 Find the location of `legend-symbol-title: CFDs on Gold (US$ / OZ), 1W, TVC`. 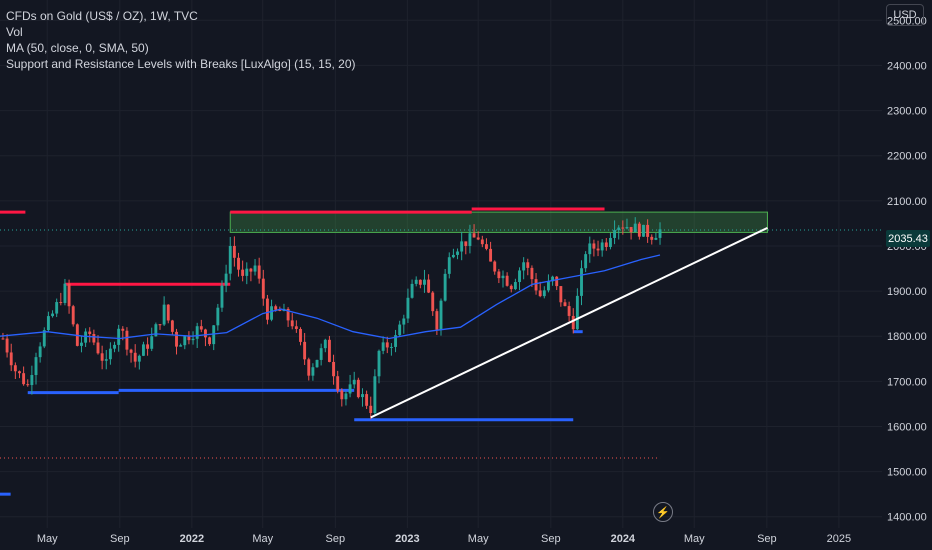

legend-symbol-title: CFDs on Gold (US$ / OZ), 1W, TVC is located at coordinates (102, 16).